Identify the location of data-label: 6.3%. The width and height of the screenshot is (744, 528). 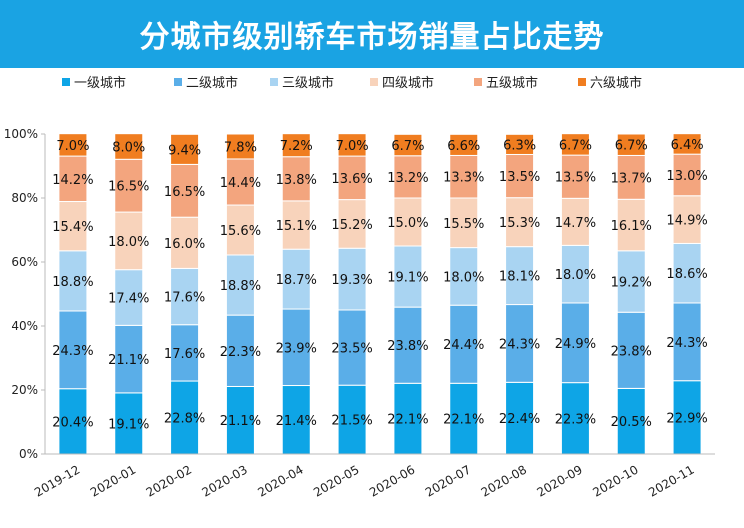
(519, 145).